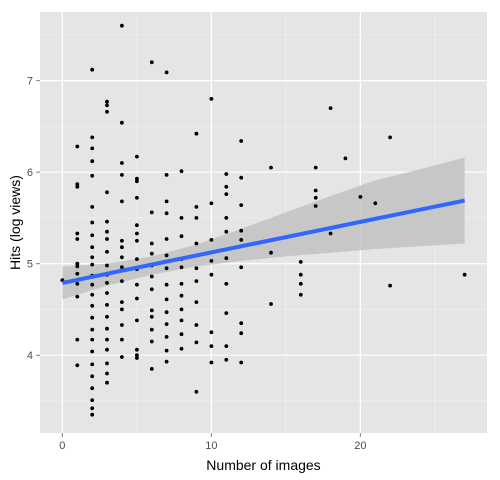 This screenshot has height=480, width=500. I want to click on y-tick-label: 4, so click(30, 356).